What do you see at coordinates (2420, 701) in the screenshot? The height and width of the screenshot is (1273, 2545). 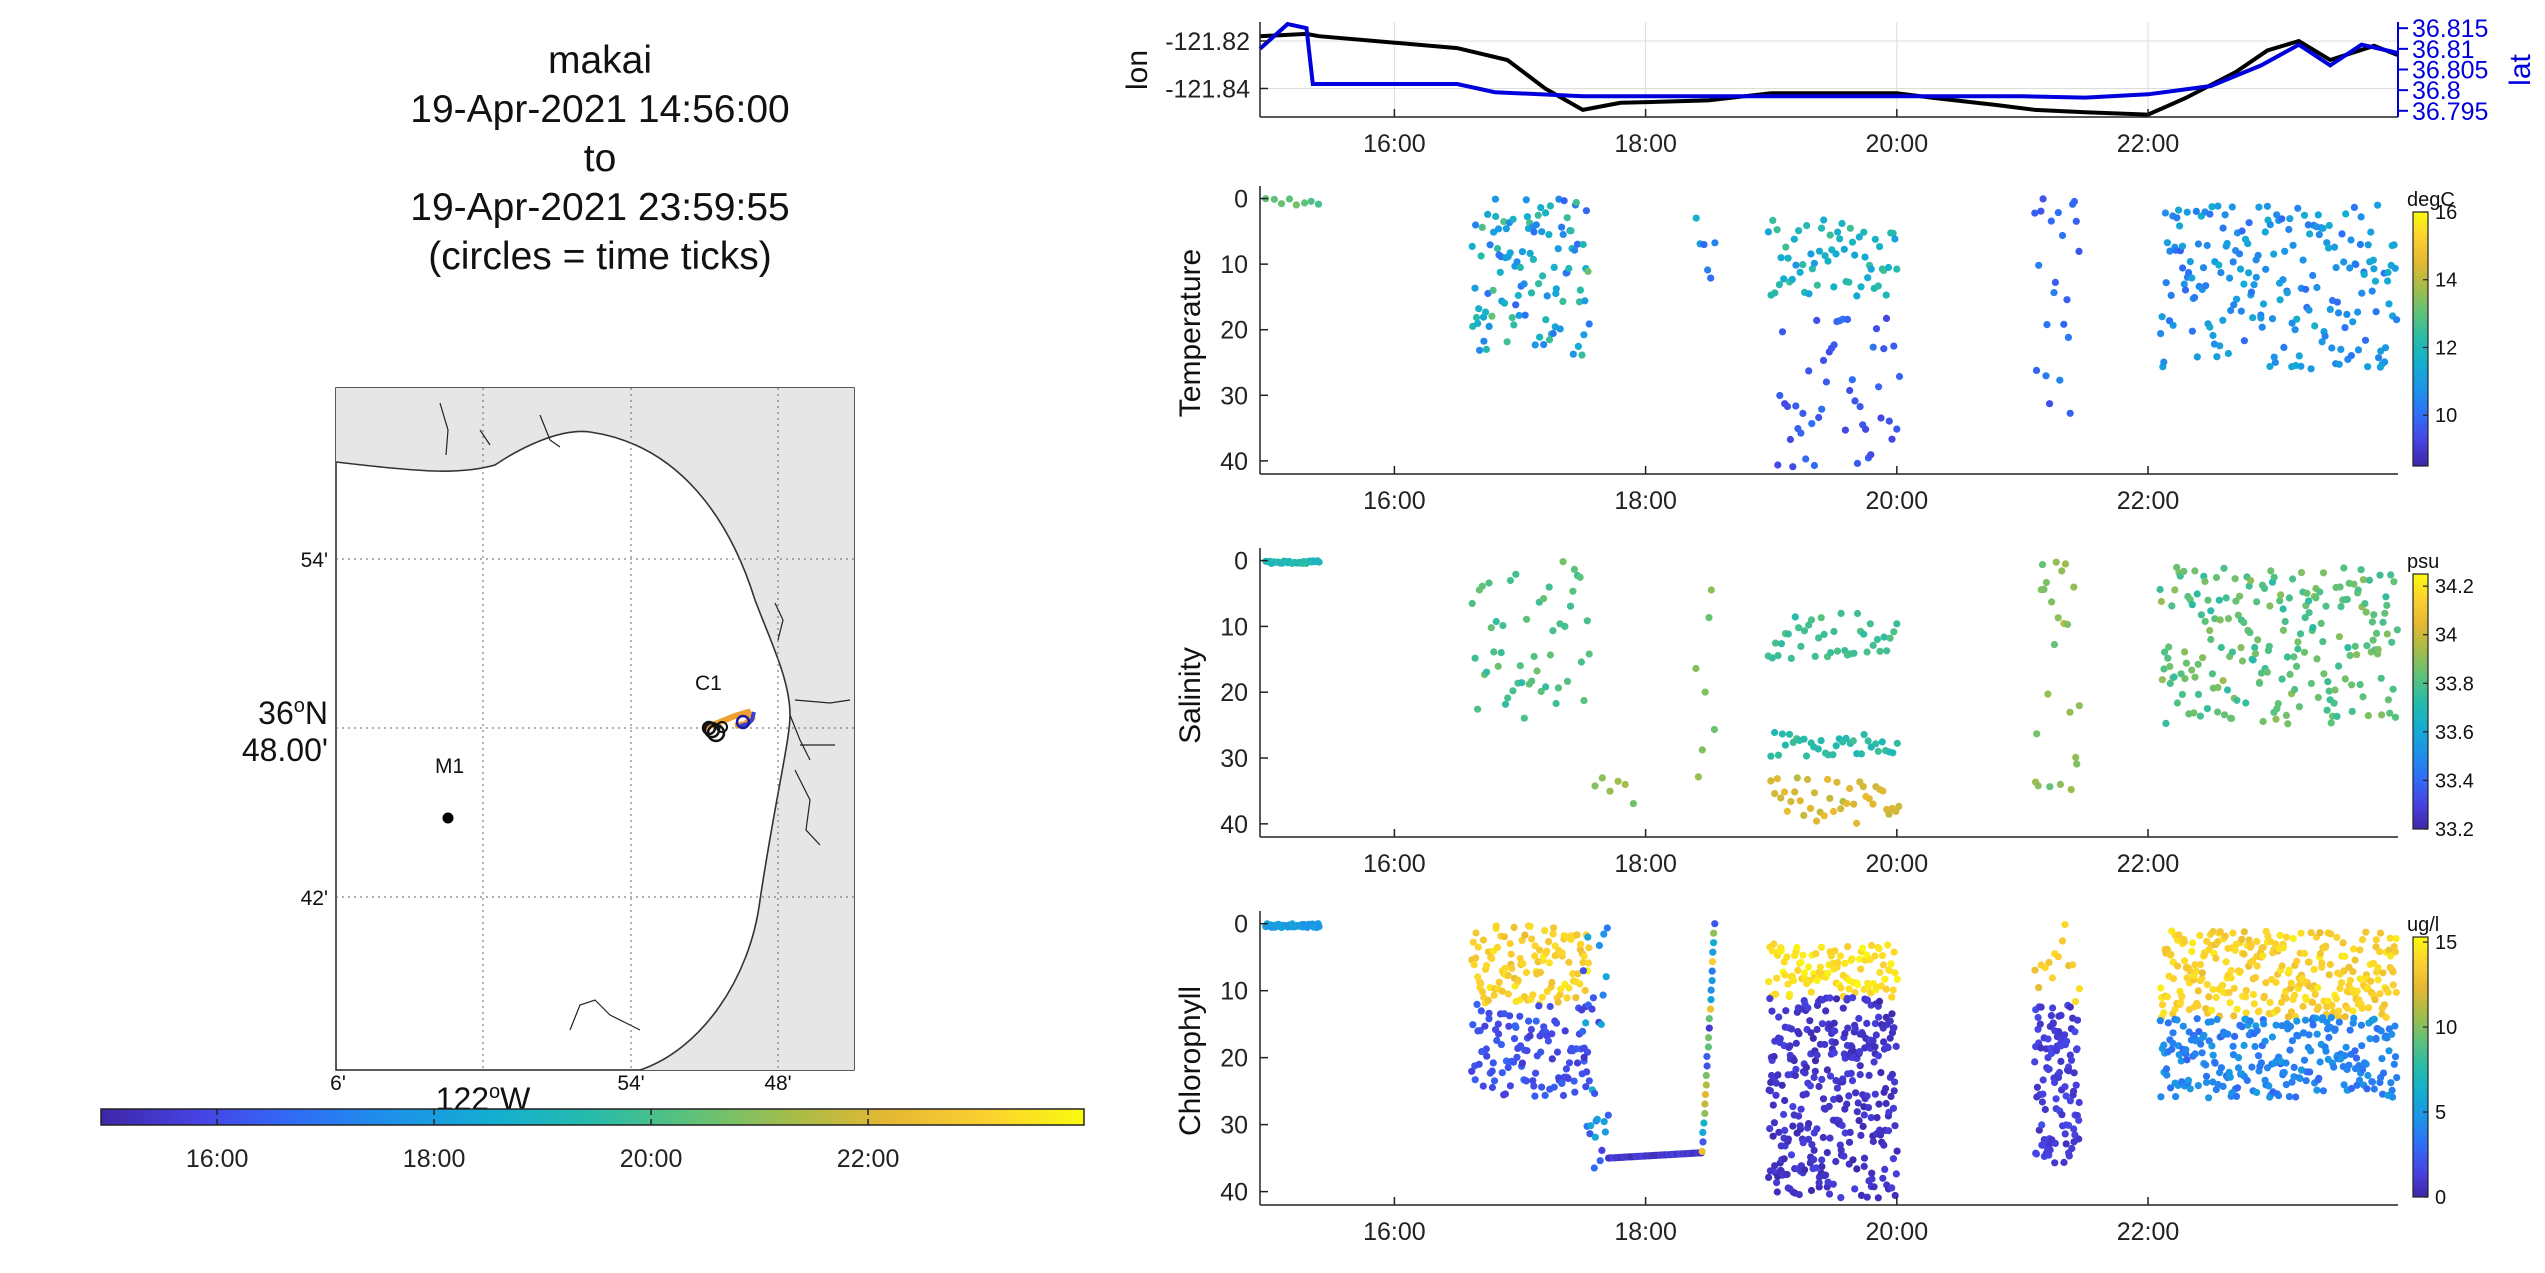 I see `colorbar` at bounding box center [2420, 701].